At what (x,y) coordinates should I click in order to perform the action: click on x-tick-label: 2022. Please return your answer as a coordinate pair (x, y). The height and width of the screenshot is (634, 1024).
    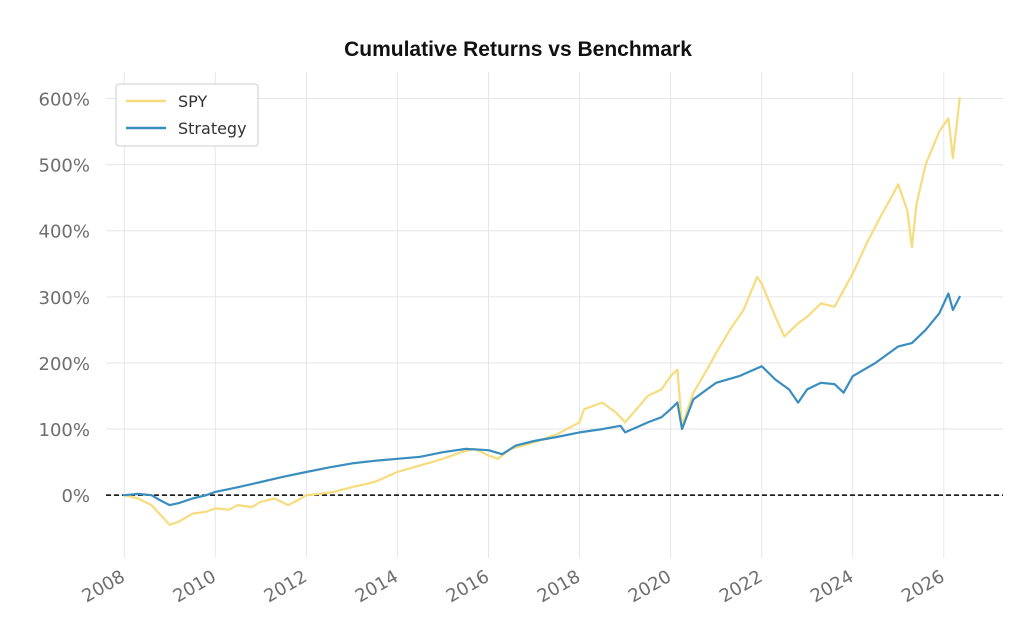
    Looking at the image, I should click on (741, 586).